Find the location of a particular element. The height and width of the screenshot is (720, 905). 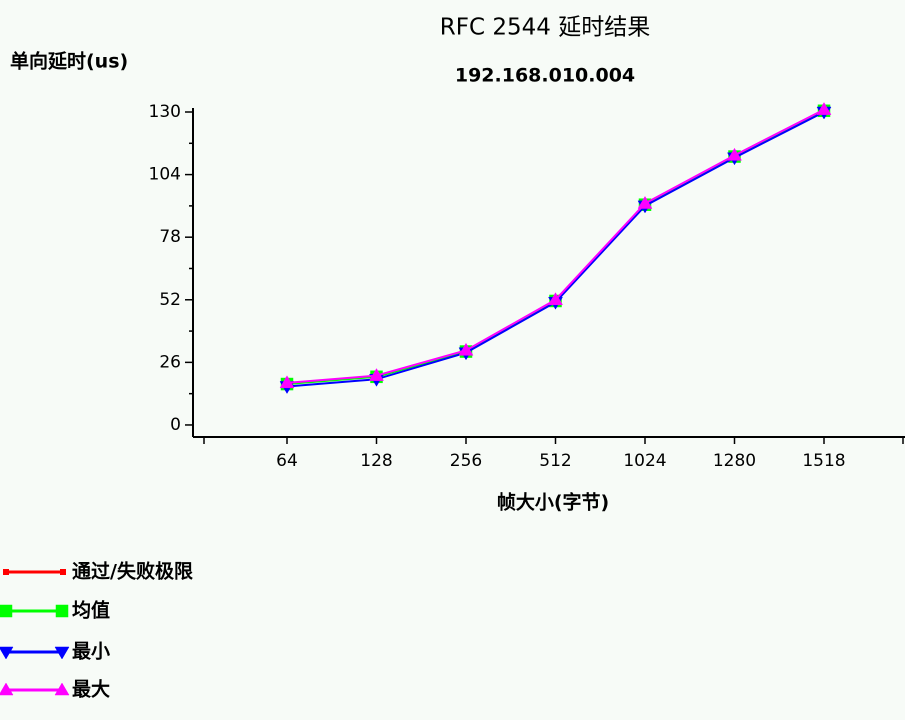

x-tick-label: 128 is located at coordinates (376, 461).